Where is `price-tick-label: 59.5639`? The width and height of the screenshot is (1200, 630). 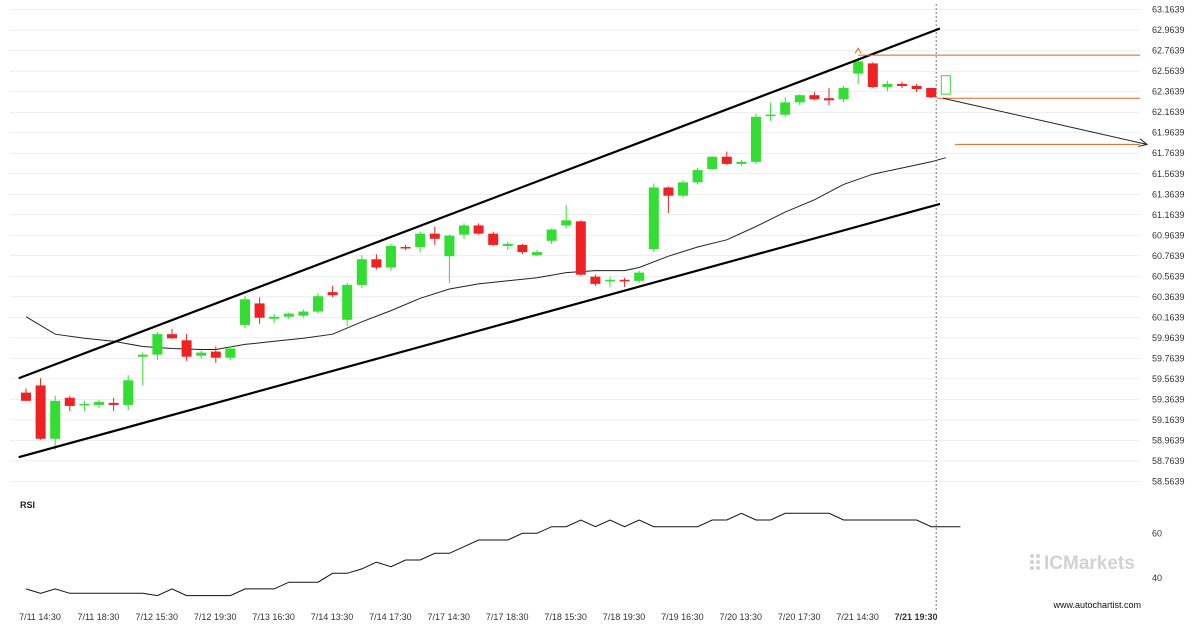
price-tick-label: 59.5639 is located at coordinates (1168, 379).